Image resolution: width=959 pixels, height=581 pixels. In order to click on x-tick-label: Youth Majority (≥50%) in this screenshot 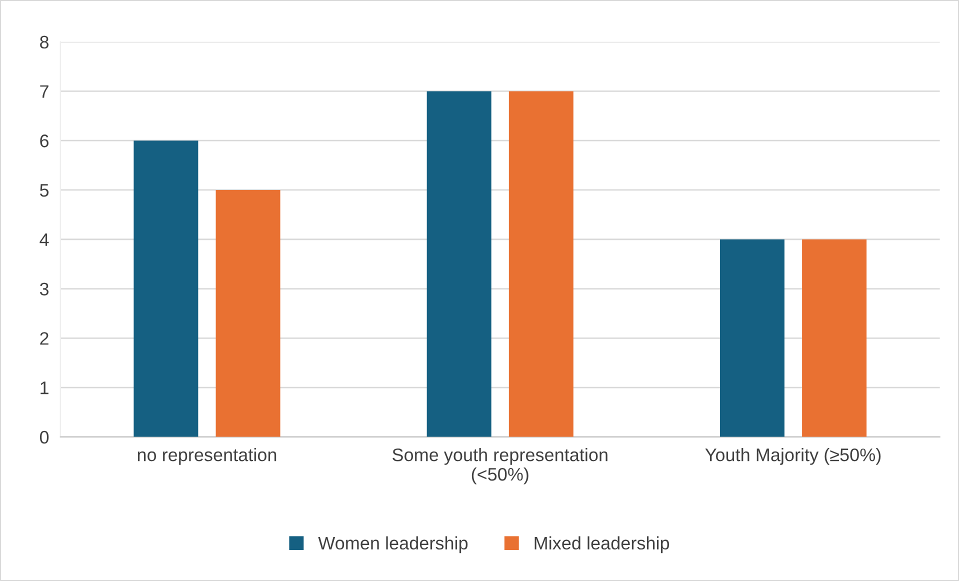, I will do `click(793, 456)`.